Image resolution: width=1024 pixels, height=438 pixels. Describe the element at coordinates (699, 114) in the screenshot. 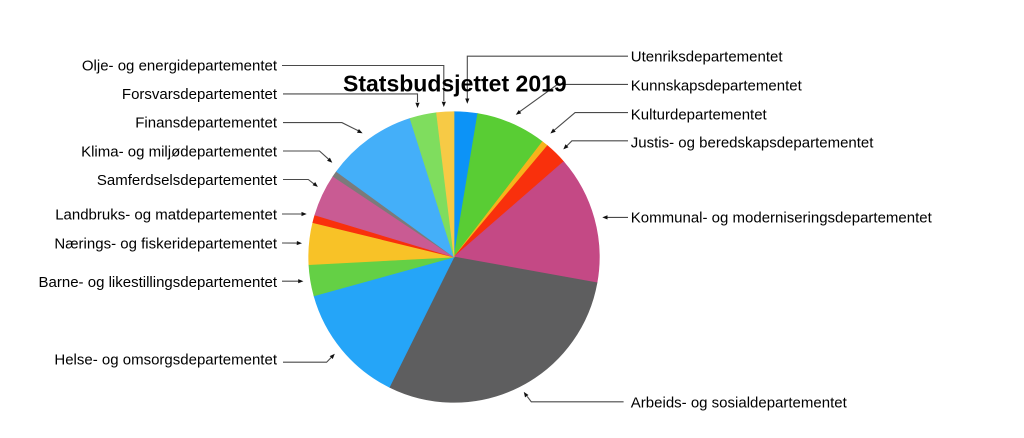

I see `svg-text: Kulturdepartementet` at that location.